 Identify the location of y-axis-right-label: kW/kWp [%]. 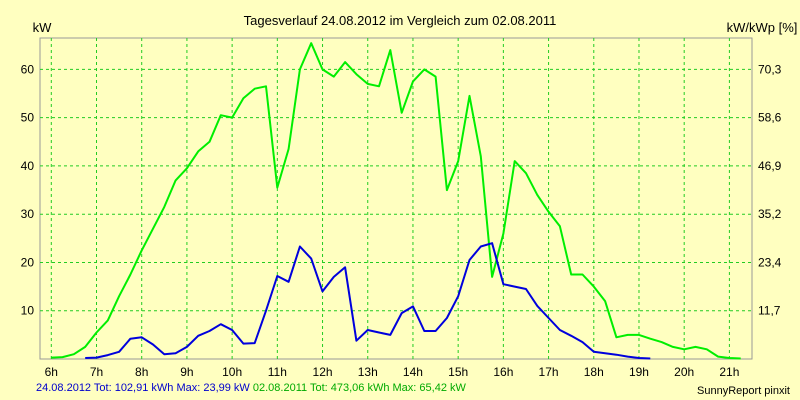
(762, 27).